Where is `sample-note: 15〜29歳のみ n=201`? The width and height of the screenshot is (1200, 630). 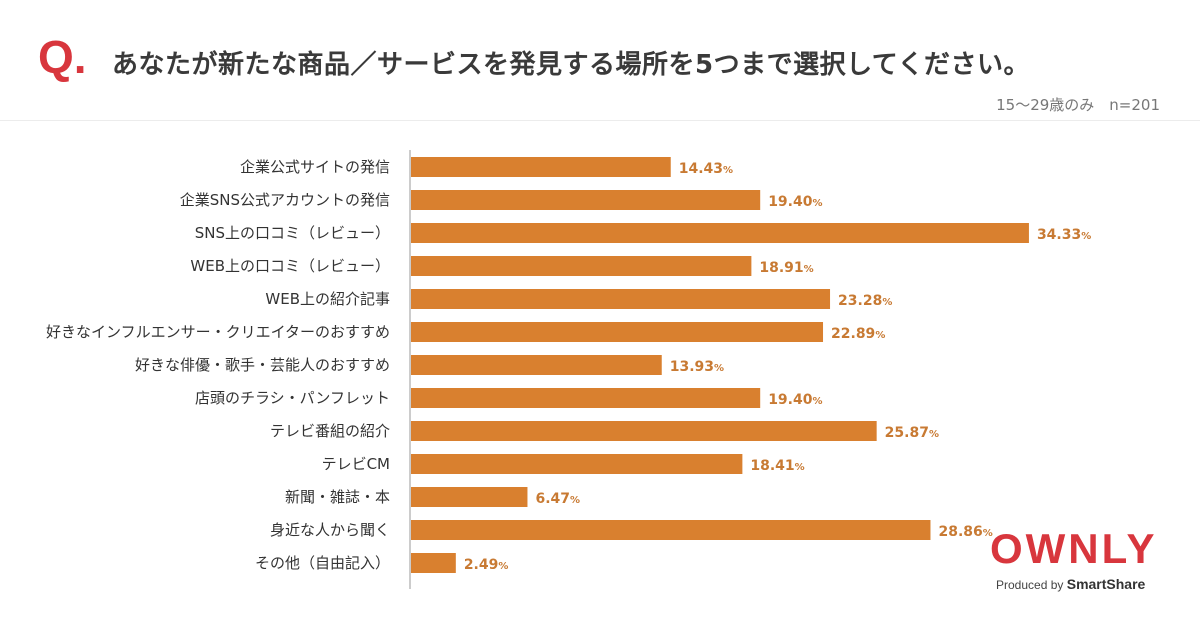
sample-note: 15〜29歳のみ n=201 is located at coordinates (1078, 105).